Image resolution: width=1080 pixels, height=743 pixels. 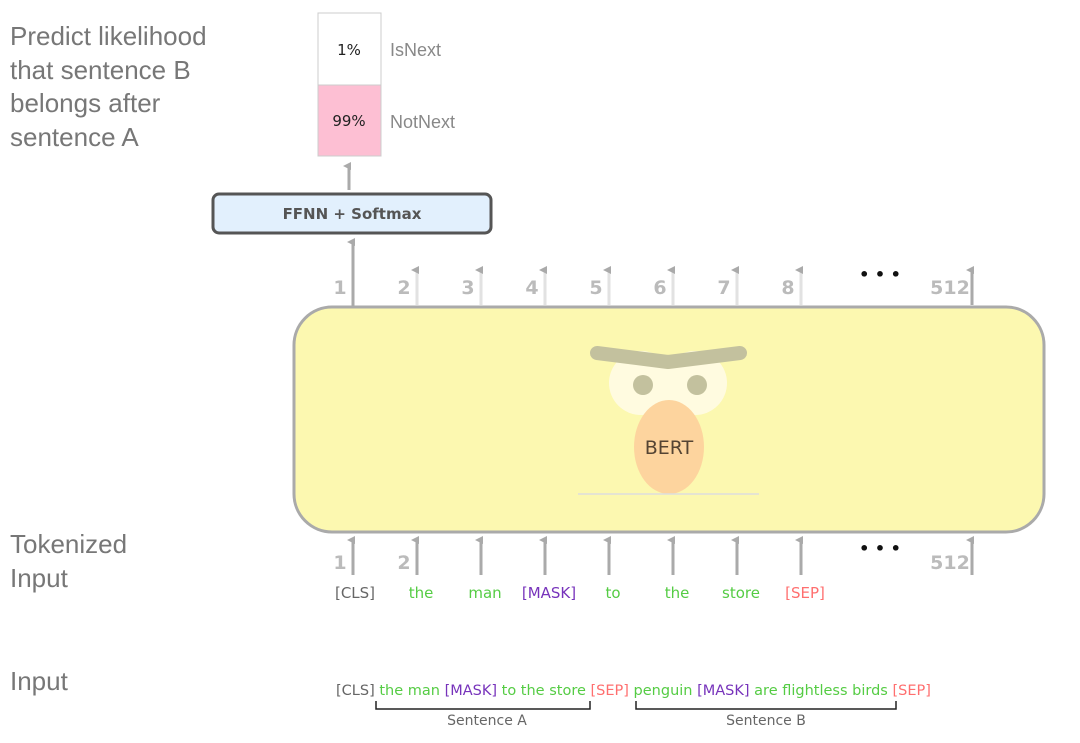 I want to click on input-position-number: 1, so click(x=339, y=563).